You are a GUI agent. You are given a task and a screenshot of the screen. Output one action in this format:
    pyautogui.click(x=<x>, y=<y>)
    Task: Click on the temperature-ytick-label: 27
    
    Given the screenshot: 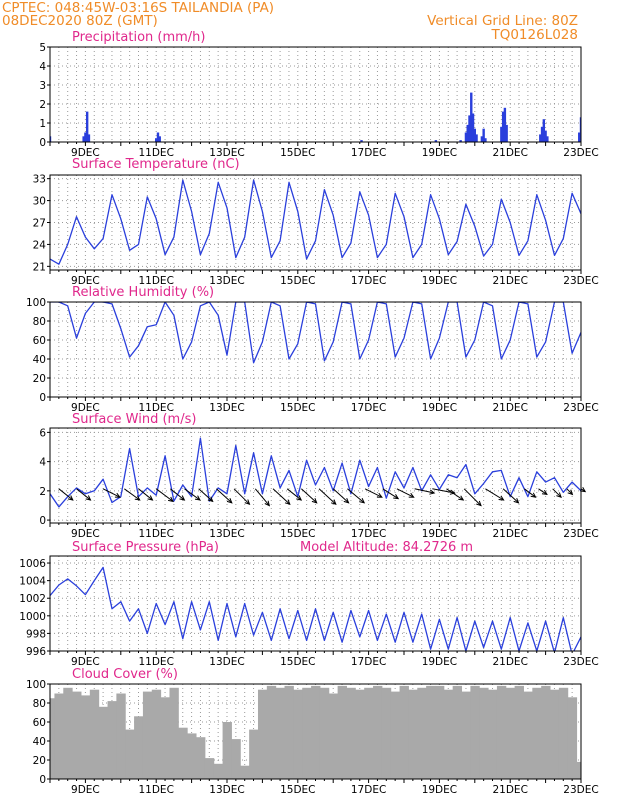 What is the action you would take?
    pyautogui.click(x=39, y=224)
    